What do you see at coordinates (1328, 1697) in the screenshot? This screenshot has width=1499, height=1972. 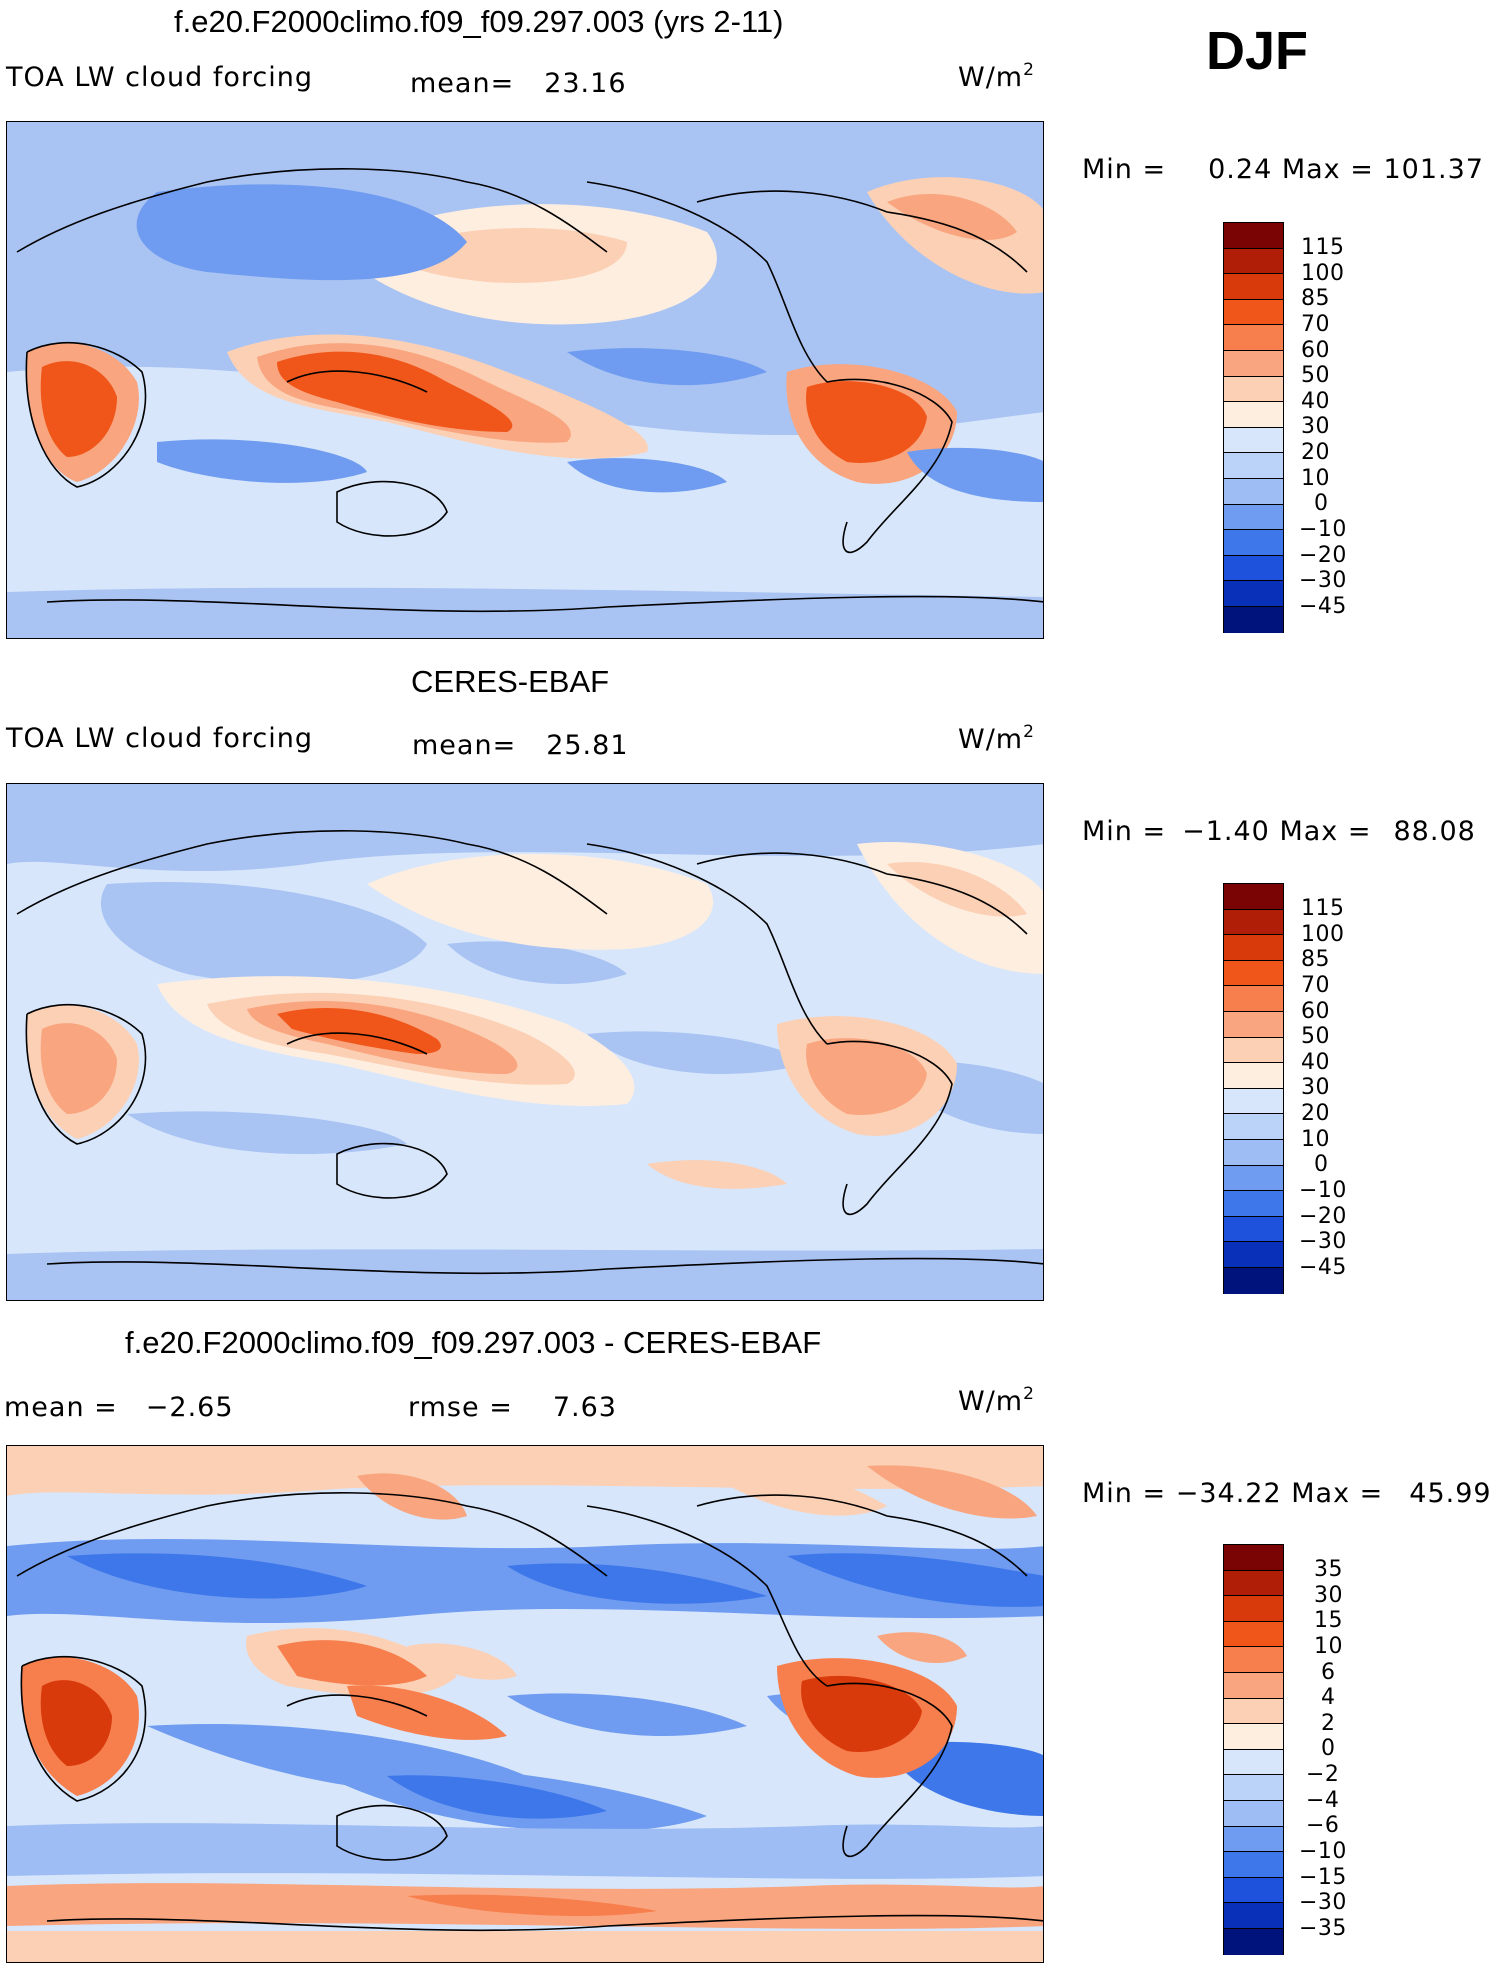 I see `panel3-colorbar-tick: 4` at bounding box center [1328, 1697].